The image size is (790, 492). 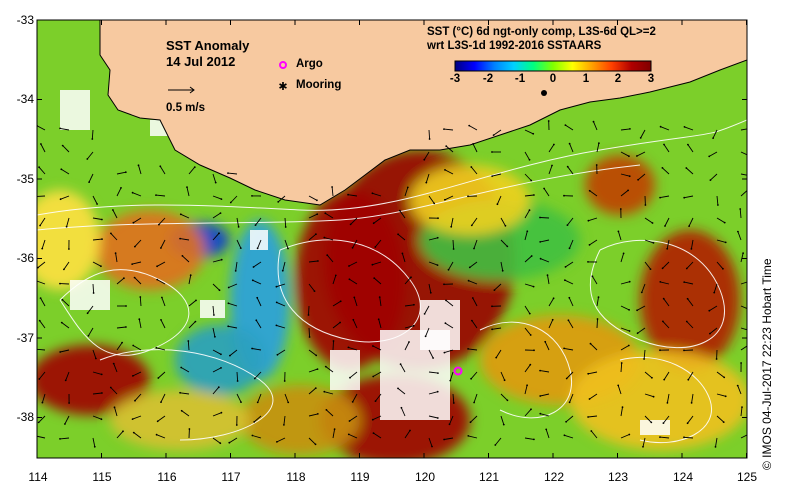 What do you see at coordinates (544, 93) in the screenshot?
I see `mooring-marker` at bounding box center [544, 93].